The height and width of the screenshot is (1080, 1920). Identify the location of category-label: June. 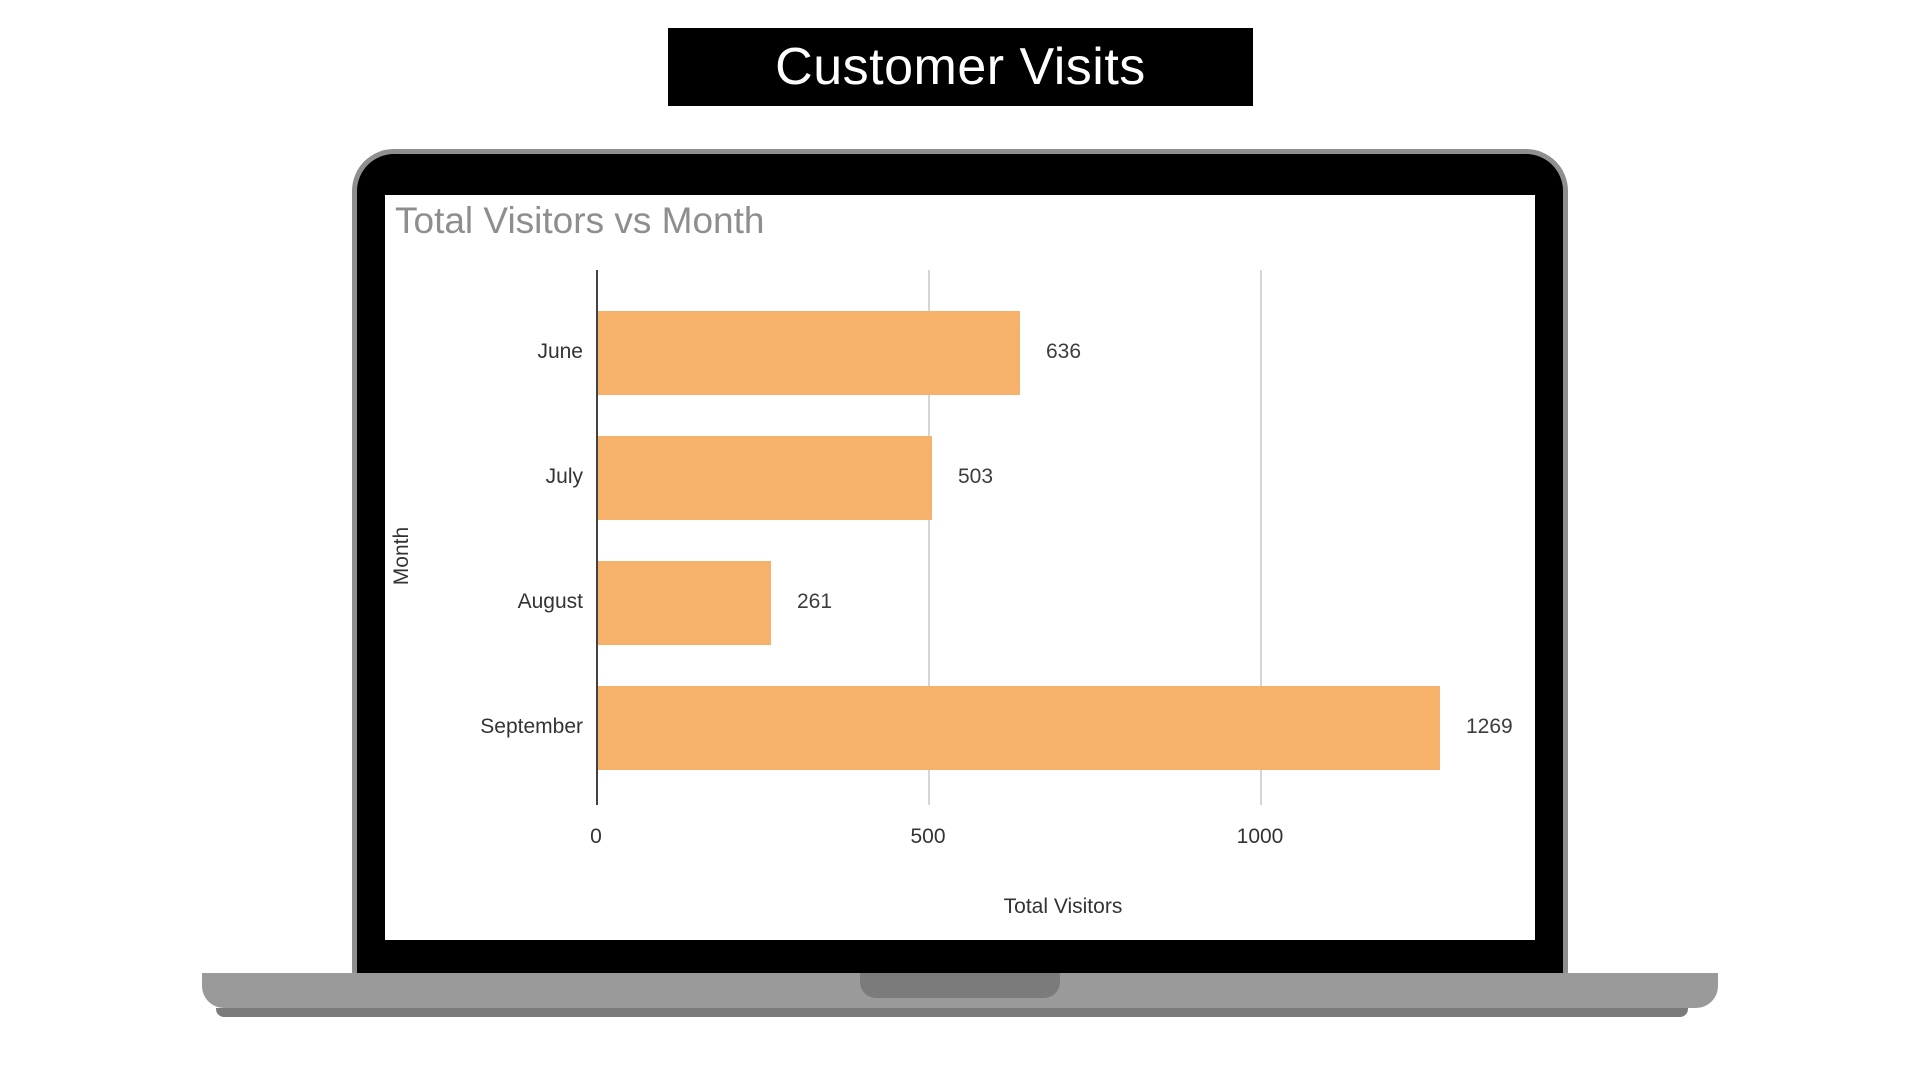
(560, 351).